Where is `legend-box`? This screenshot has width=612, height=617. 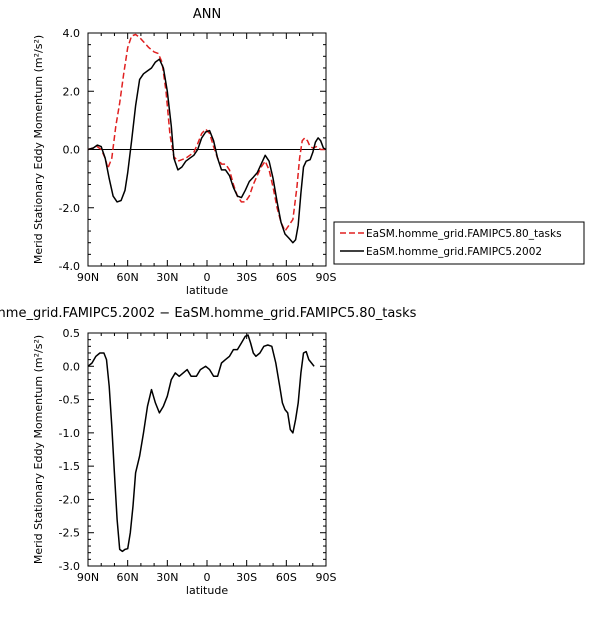
legend-box is located at coordinates (459, 243).